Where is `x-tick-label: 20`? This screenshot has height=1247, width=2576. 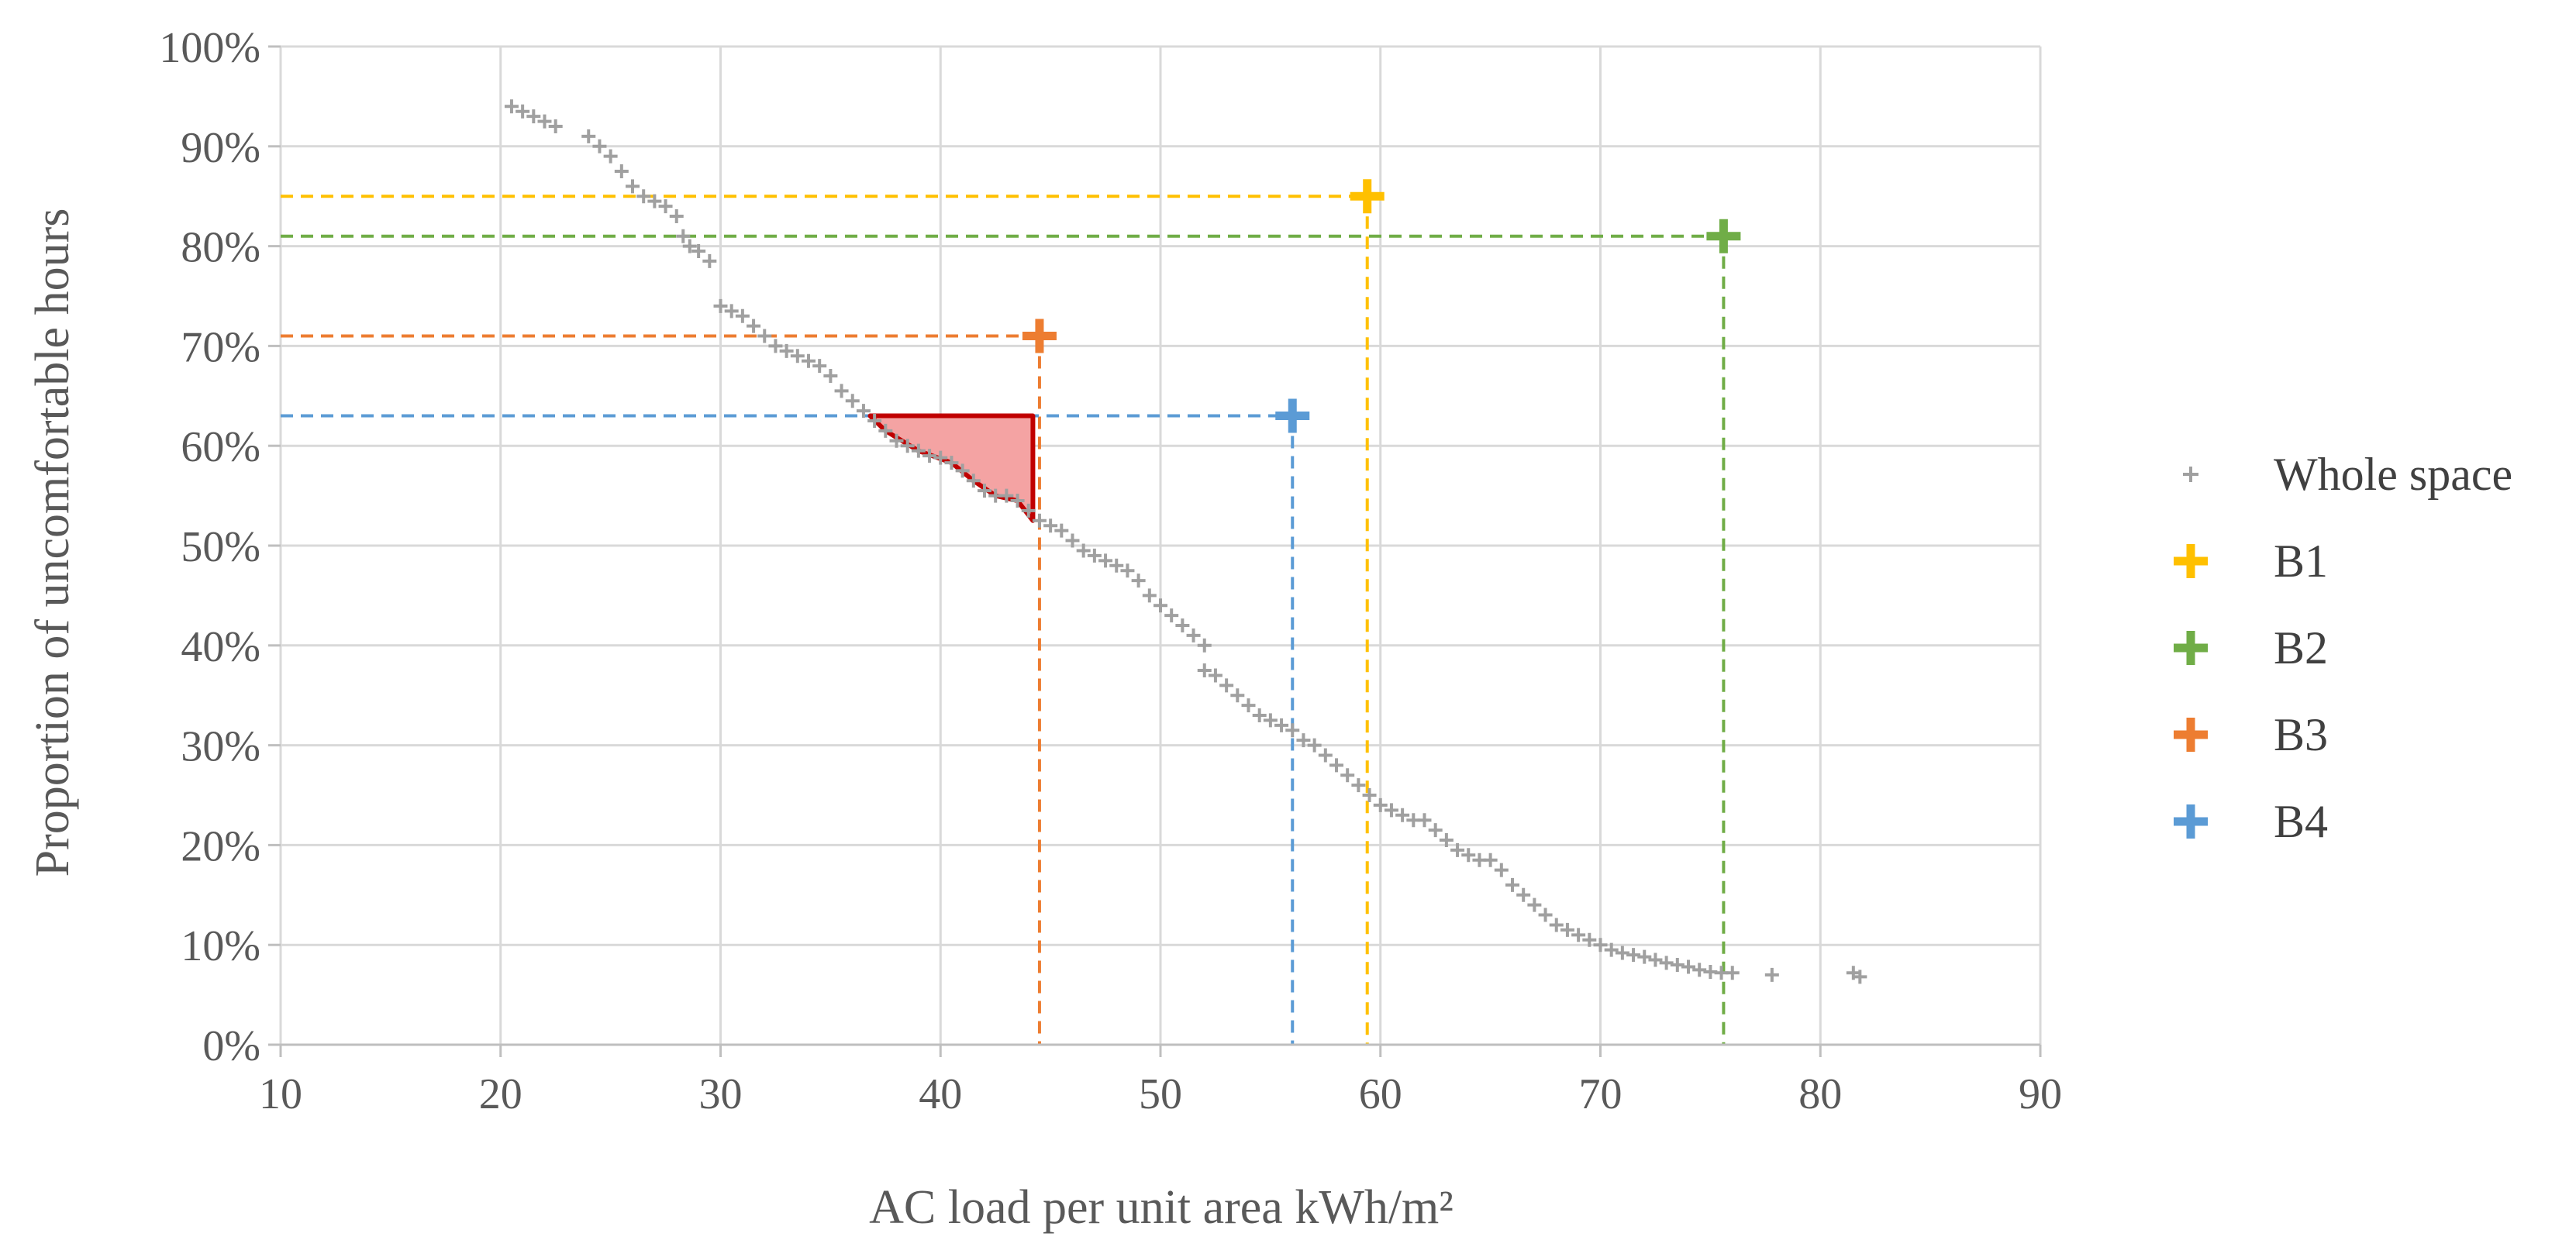 x-tick-label: 20 is located at coordinates (500, 1094).